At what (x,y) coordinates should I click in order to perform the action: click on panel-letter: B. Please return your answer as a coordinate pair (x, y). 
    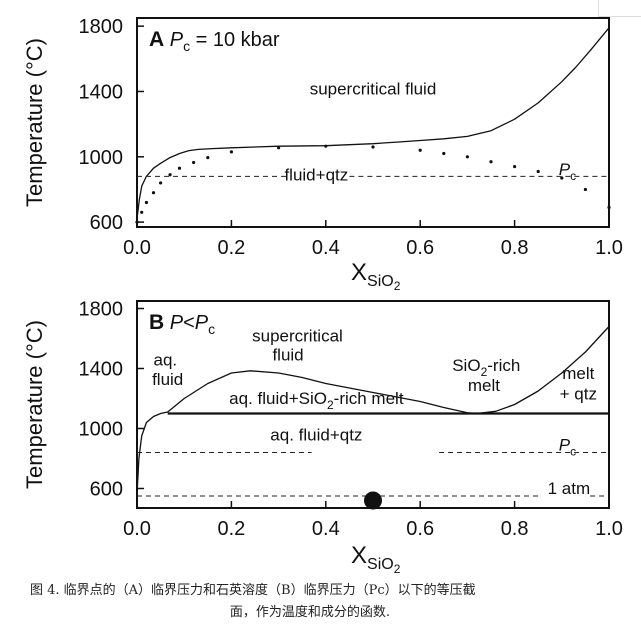
    Looking at the image, I should click on (156, 322).